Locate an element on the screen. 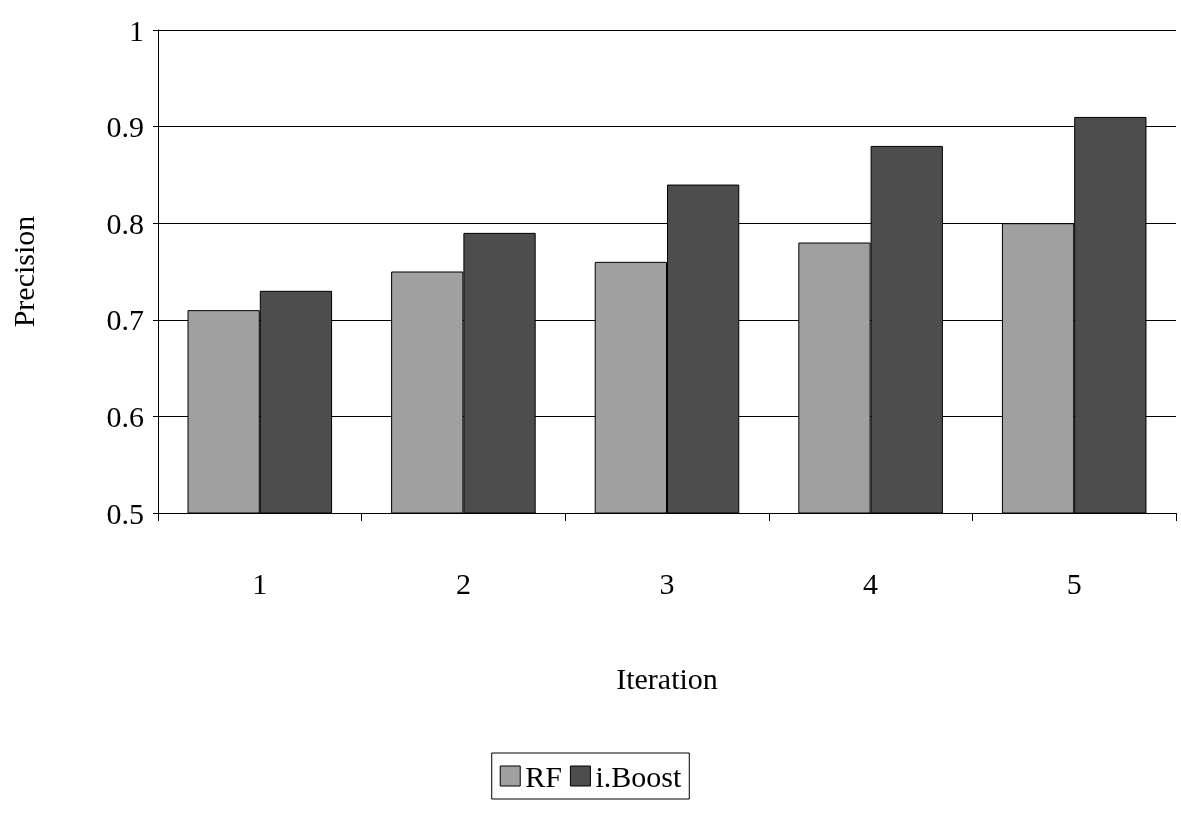 The image size is (1181, 819). legend-label: RF is located at coordinates (543, 776).